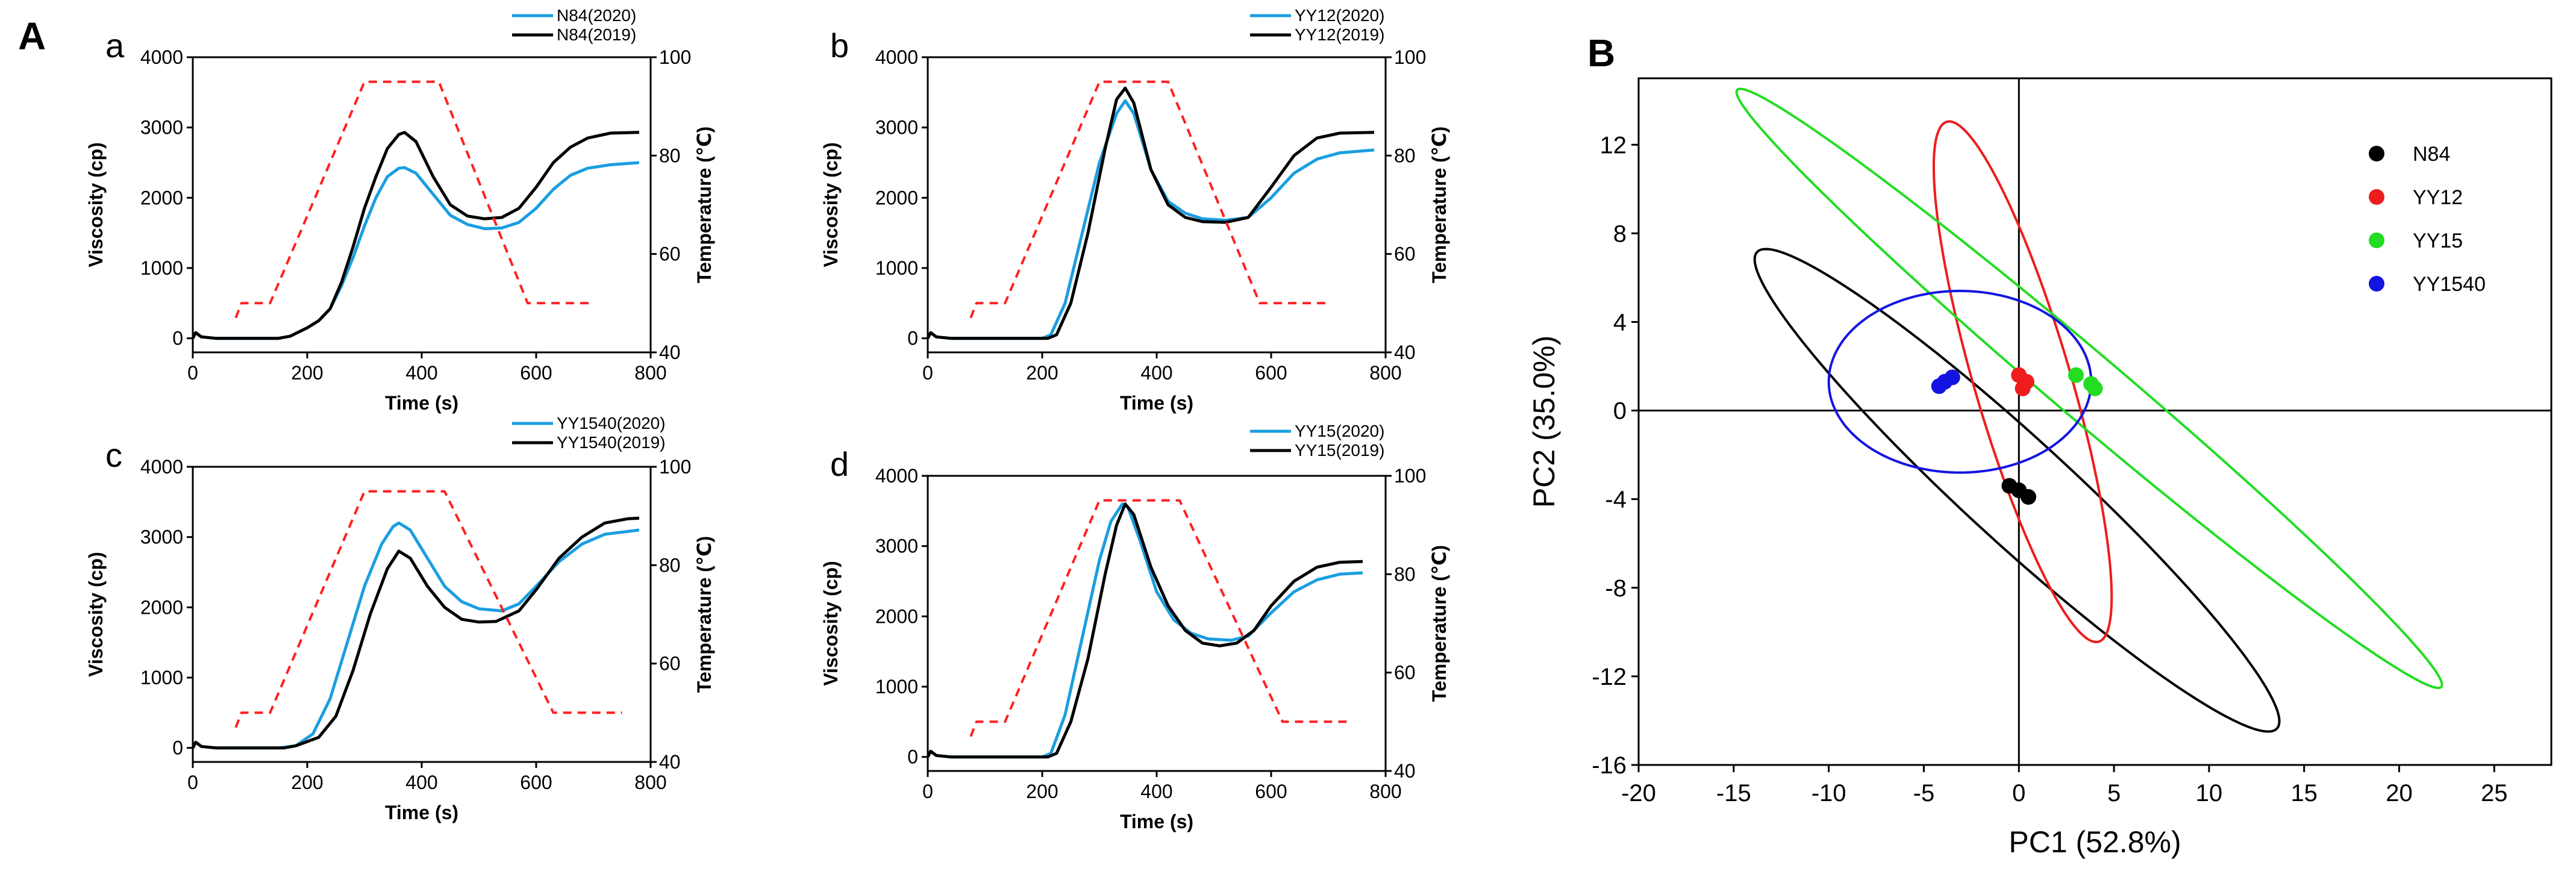  I want to click on subpanel-label-d: d, so click(840, 464).